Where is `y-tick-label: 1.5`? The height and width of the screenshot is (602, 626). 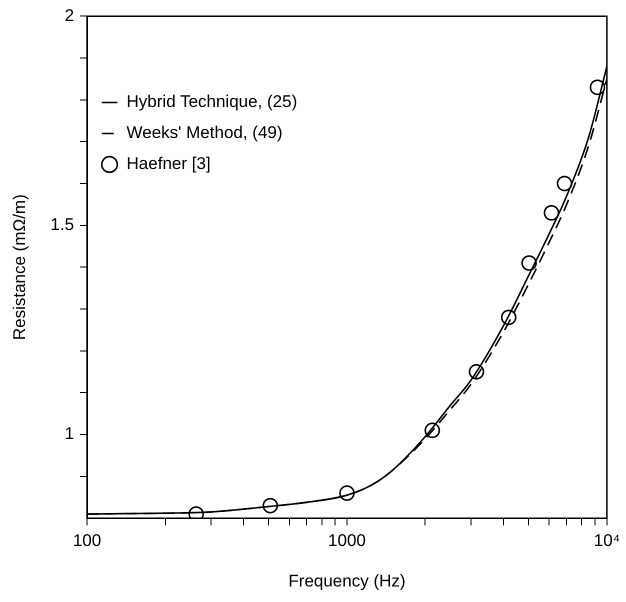 y-tick-label: 1.5 is located at coordinates (62, 224).